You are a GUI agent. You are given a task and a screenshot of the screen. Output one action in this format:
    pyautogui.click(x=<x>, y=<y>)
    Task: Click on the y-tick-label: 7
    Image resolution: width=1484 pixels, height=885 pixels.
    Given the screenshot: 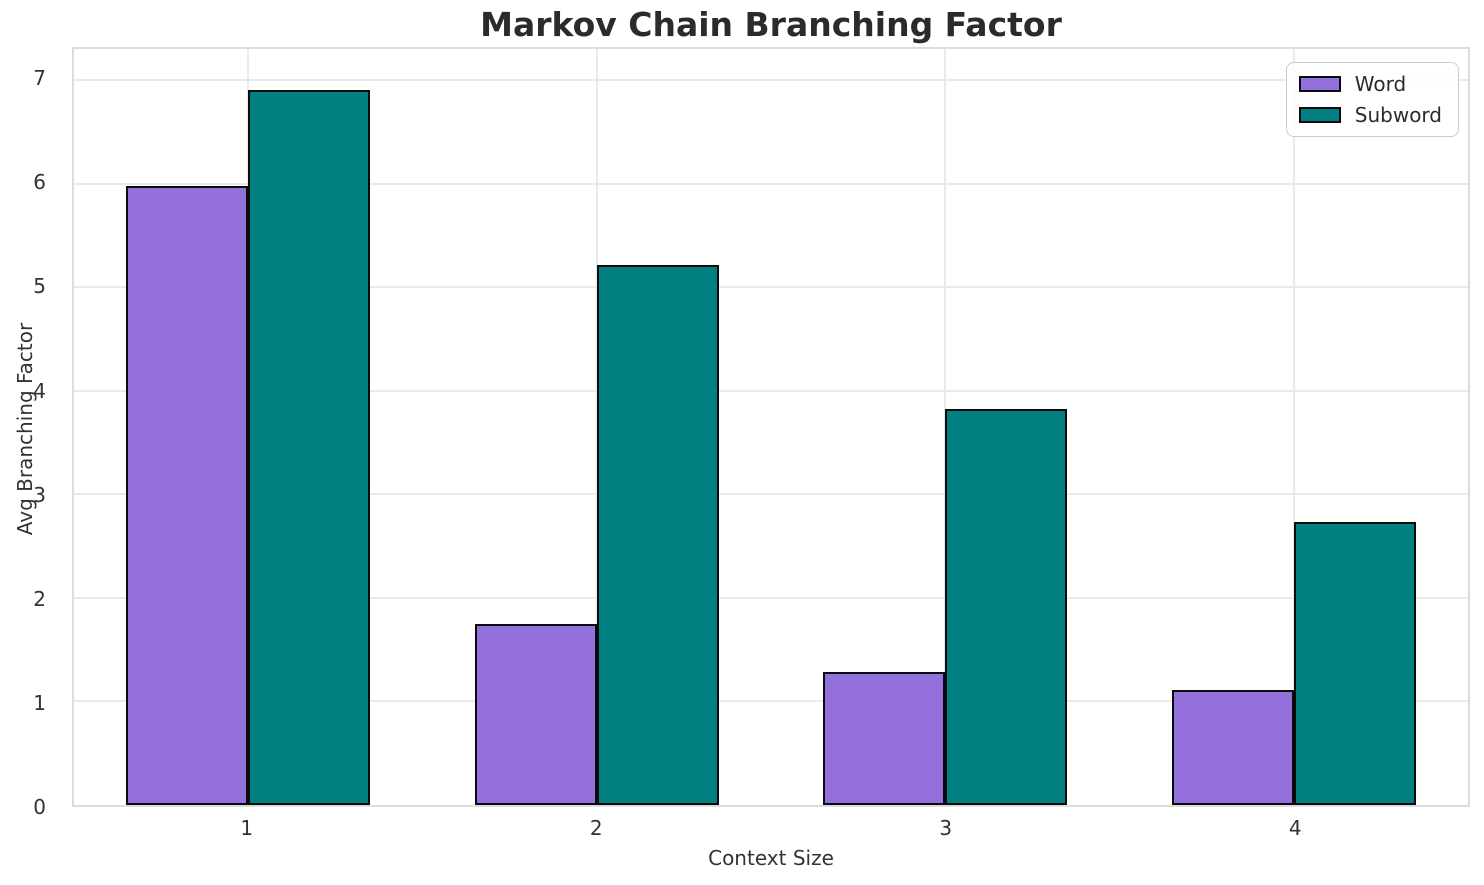 What is the action you would take?
    pyautogui.click(x=39, y=78)
    